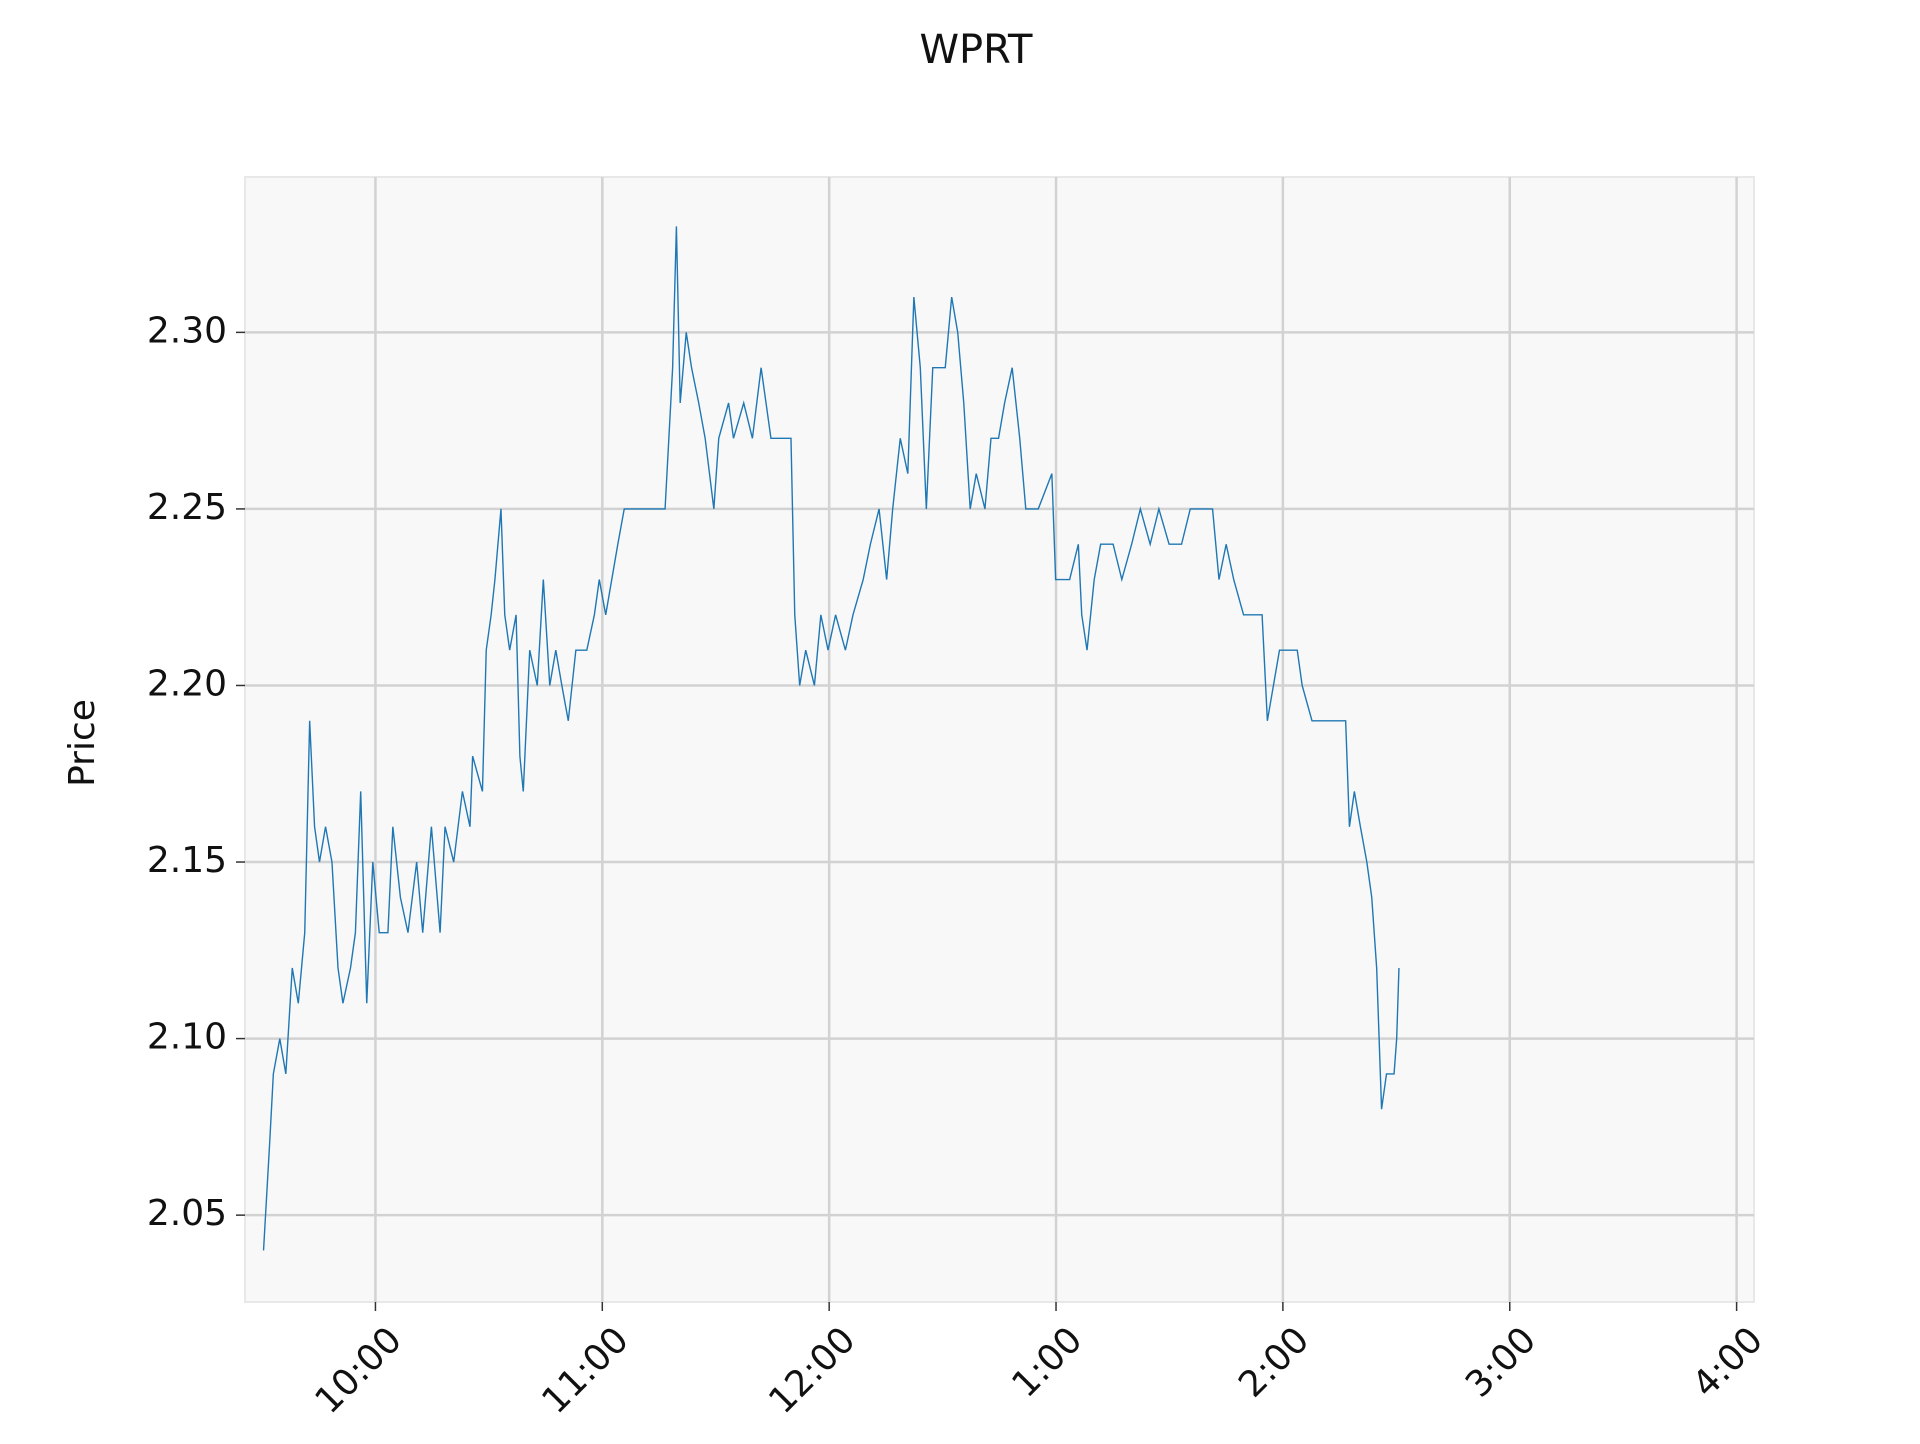  What do you see at coordinates (1728, 1362) in the screenshot?
I see `x-tick-label: 4:00` at bounding box center [1728, 1362].